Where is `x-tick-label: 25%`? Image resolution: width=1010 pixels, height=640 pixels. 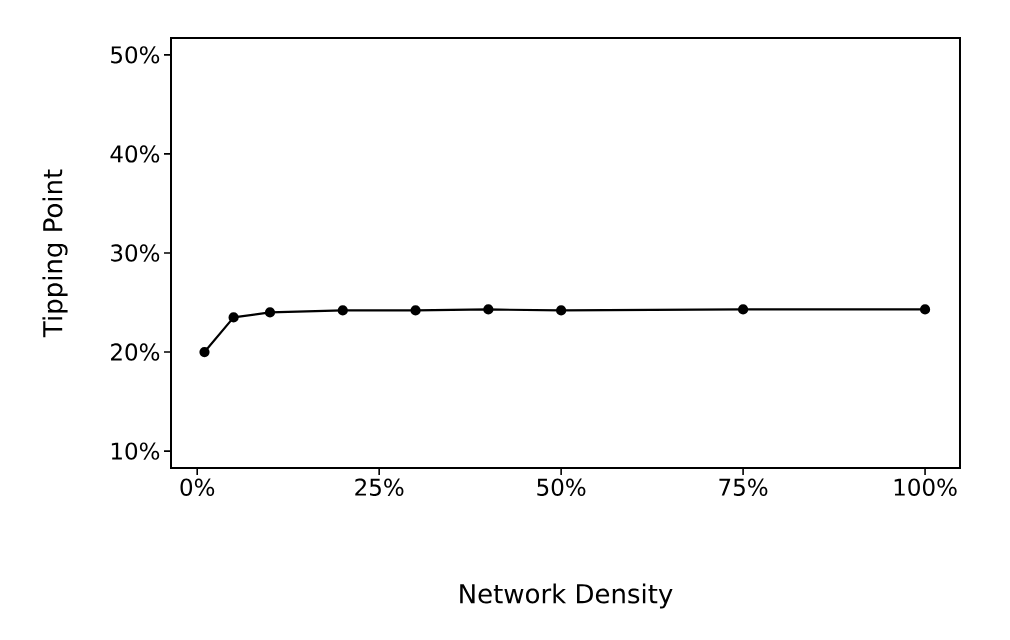 x-tick-label: 25% is located at coordinates (379, 487).